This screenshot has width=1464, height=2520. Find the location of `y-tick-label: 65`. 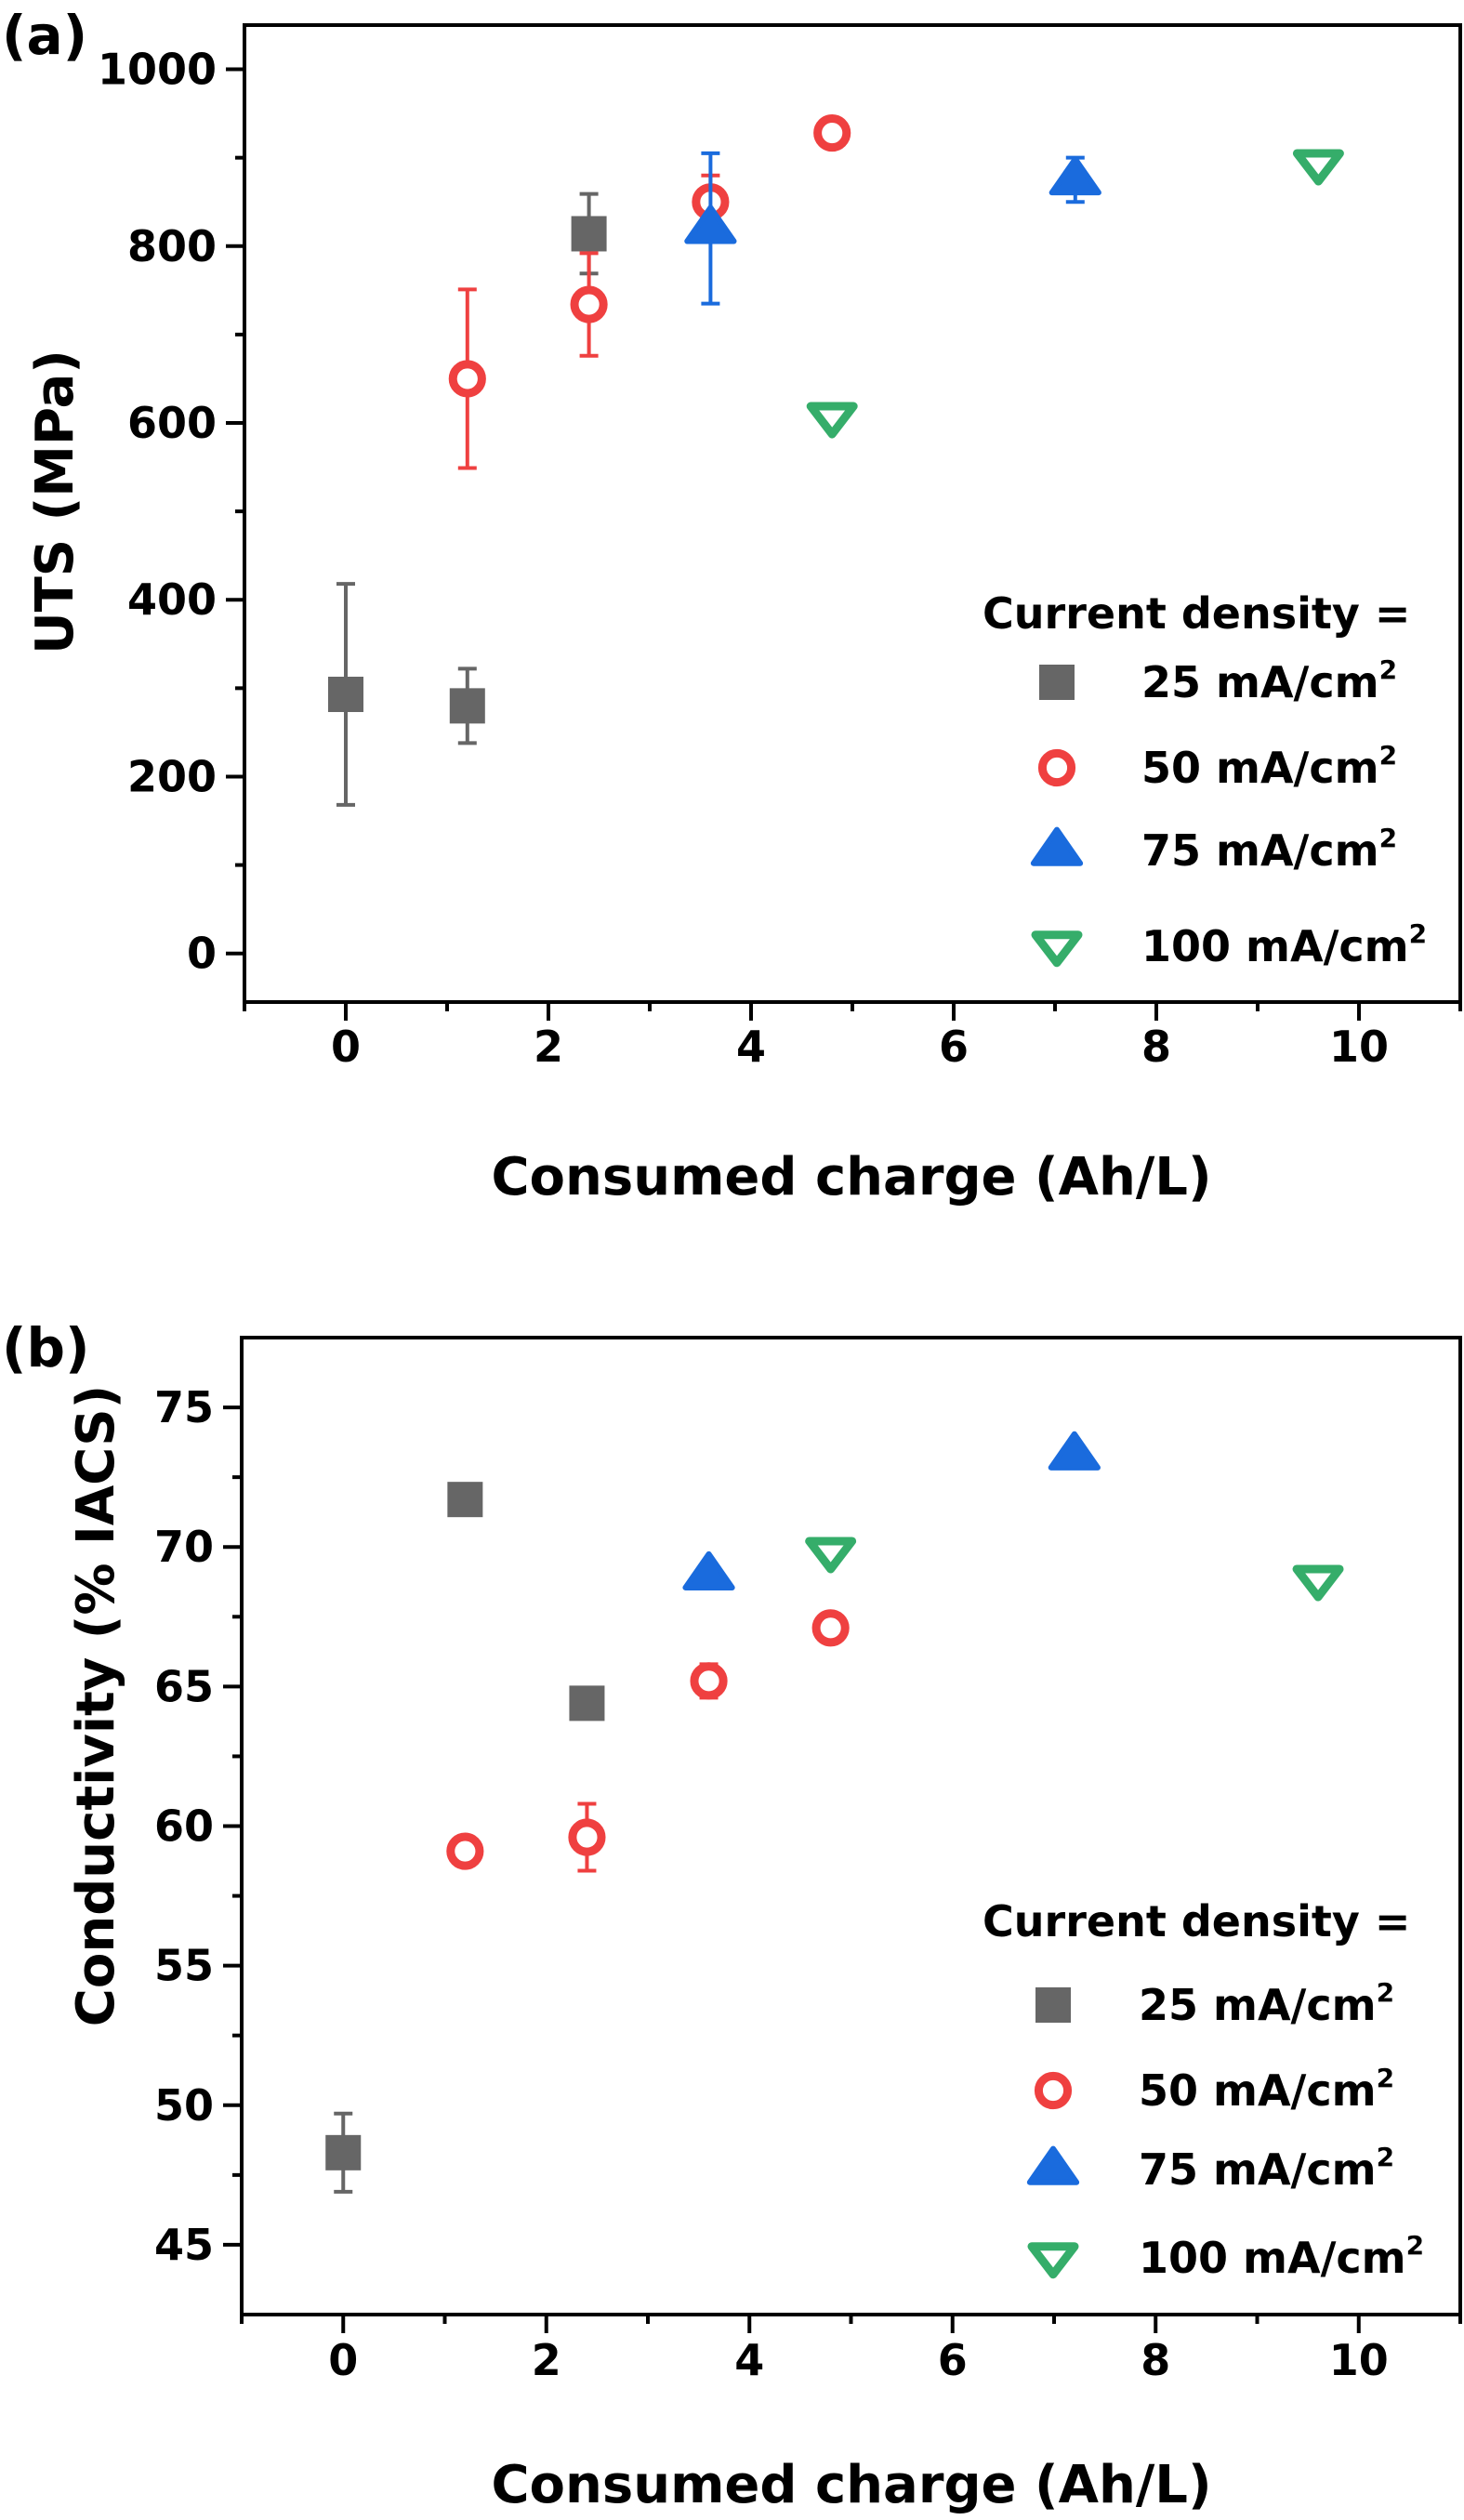

y-tick-label: 65 is located at coordinates (184, 1686).